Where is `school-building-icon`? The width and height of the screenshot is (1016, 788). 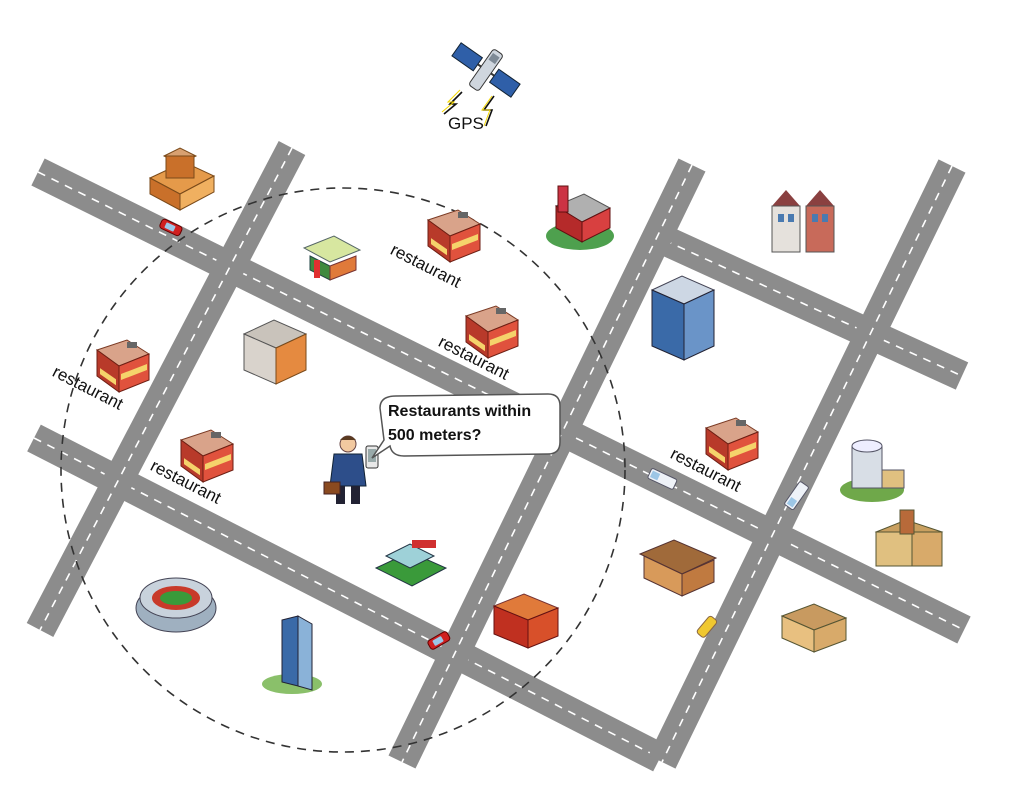 school-building-icon is located at coordinates (678, 568).